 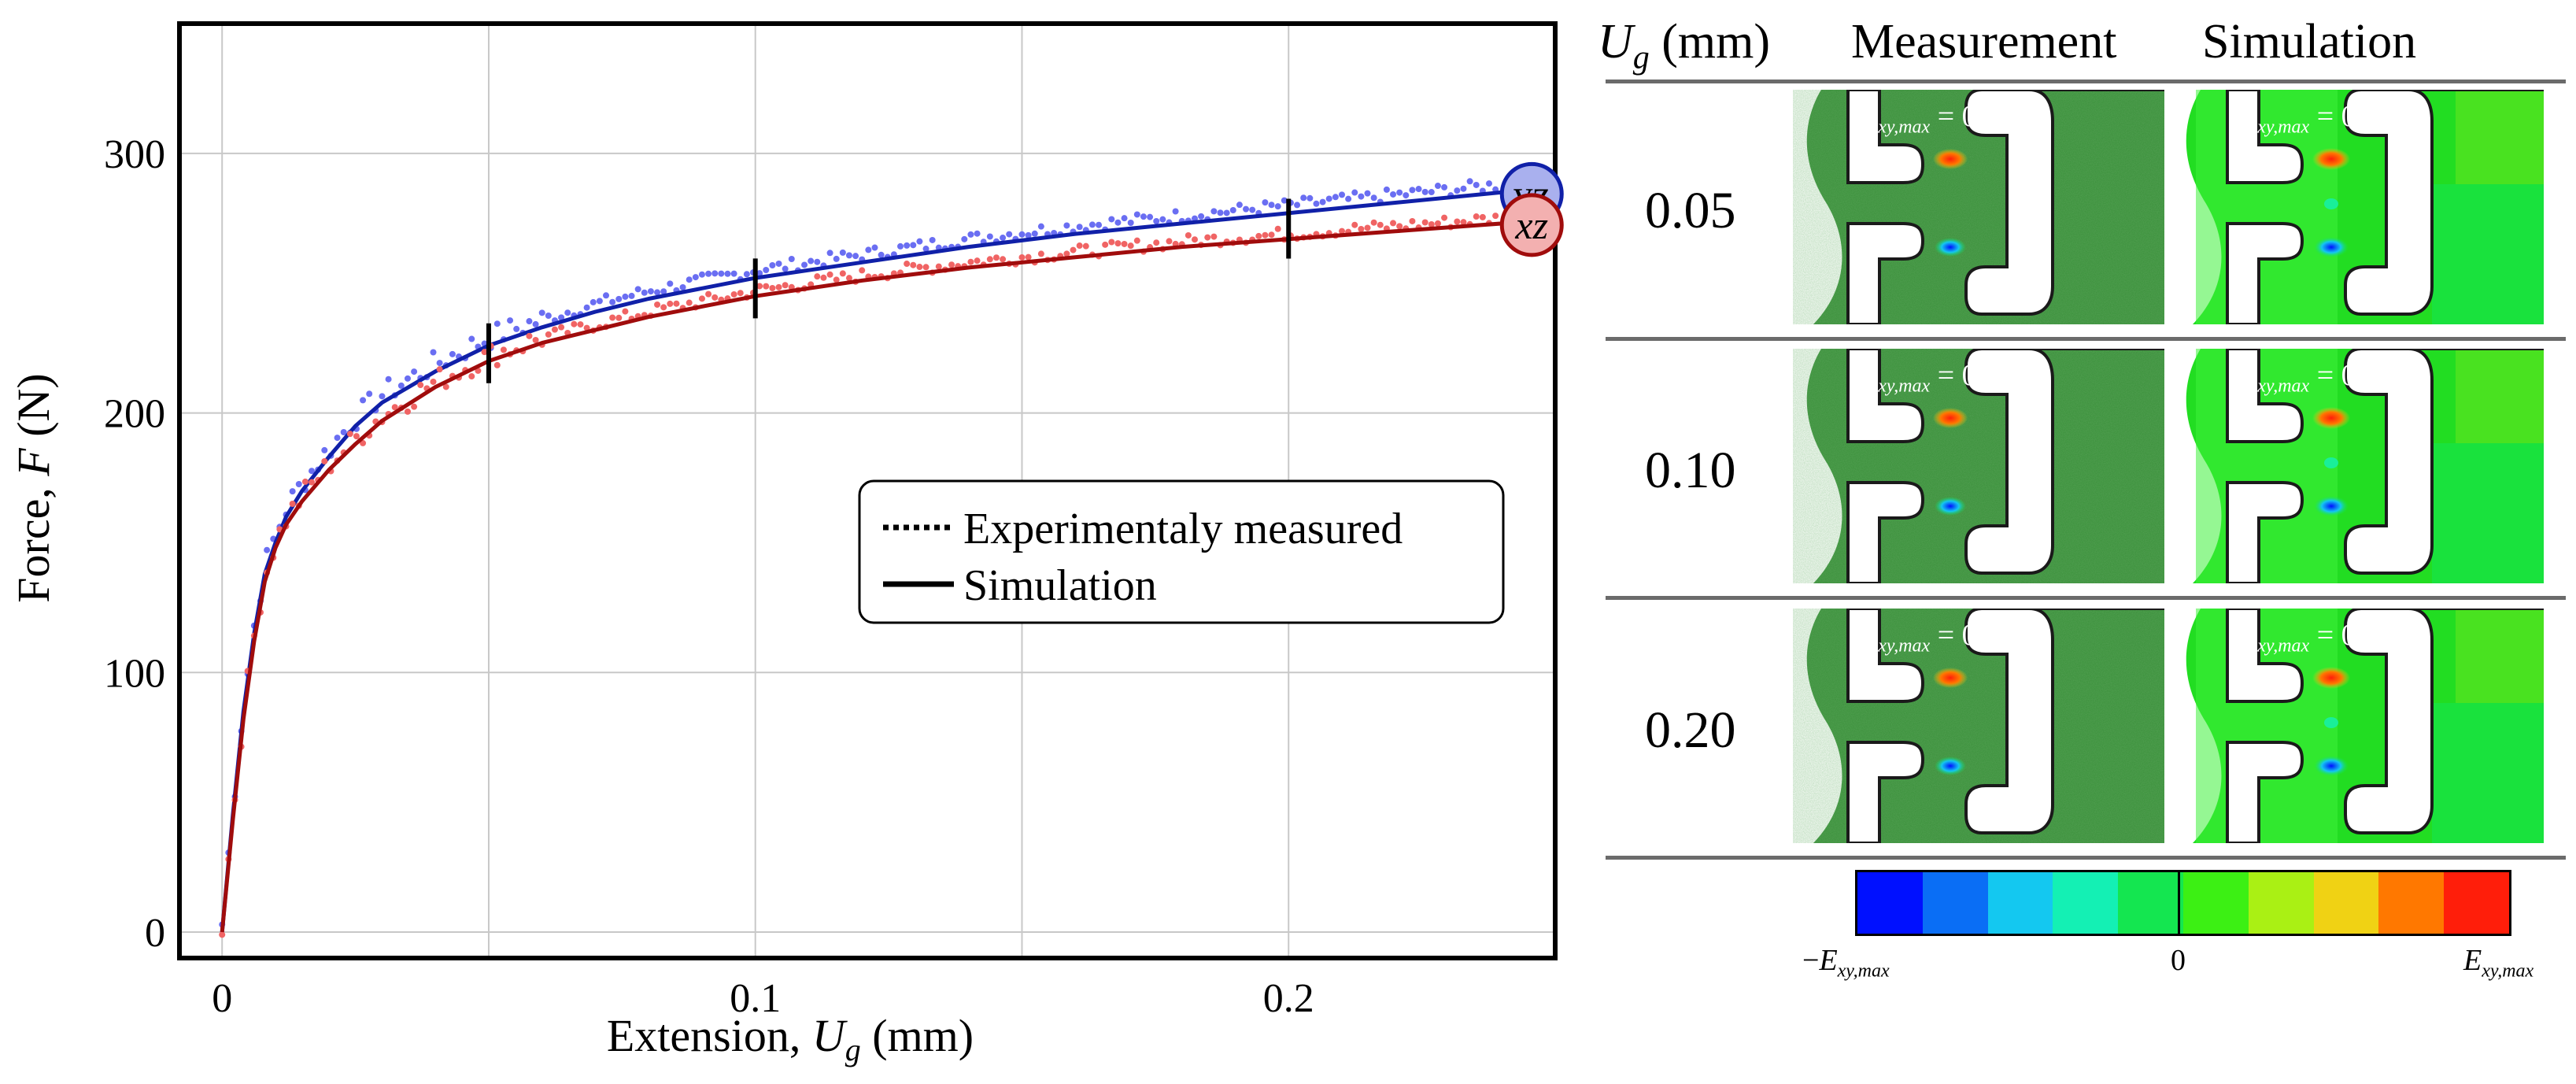 I want to click on measurement-header: Measurement, so click(x=1984, y=42).